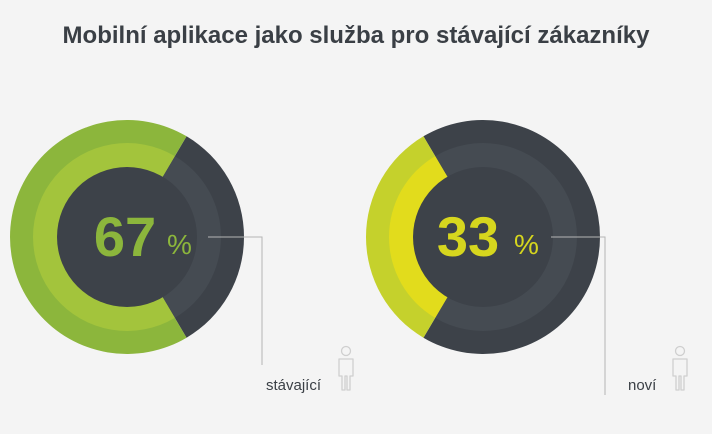 The image size is (712, 434). I want to click on percent-value: 33, so click(468, 236).